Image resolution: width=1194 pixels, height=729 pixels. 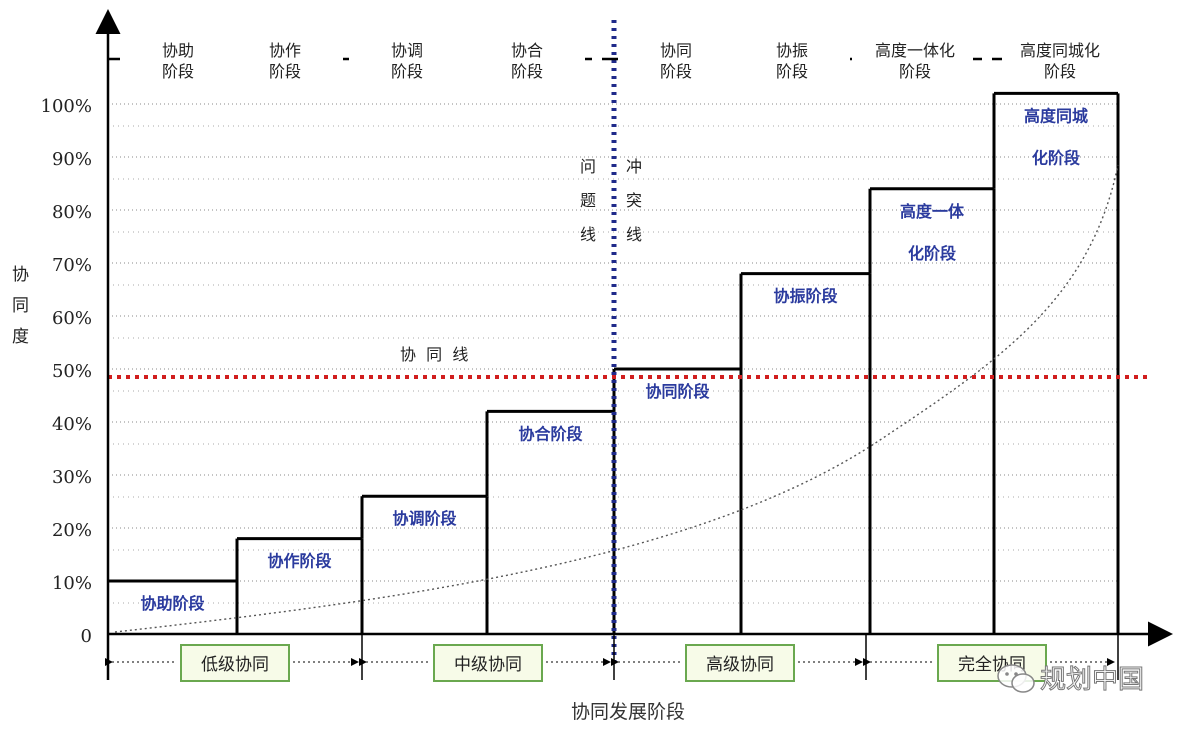 I want to click on top-stage-label: 协作阶段, so click(x=285, y=61).